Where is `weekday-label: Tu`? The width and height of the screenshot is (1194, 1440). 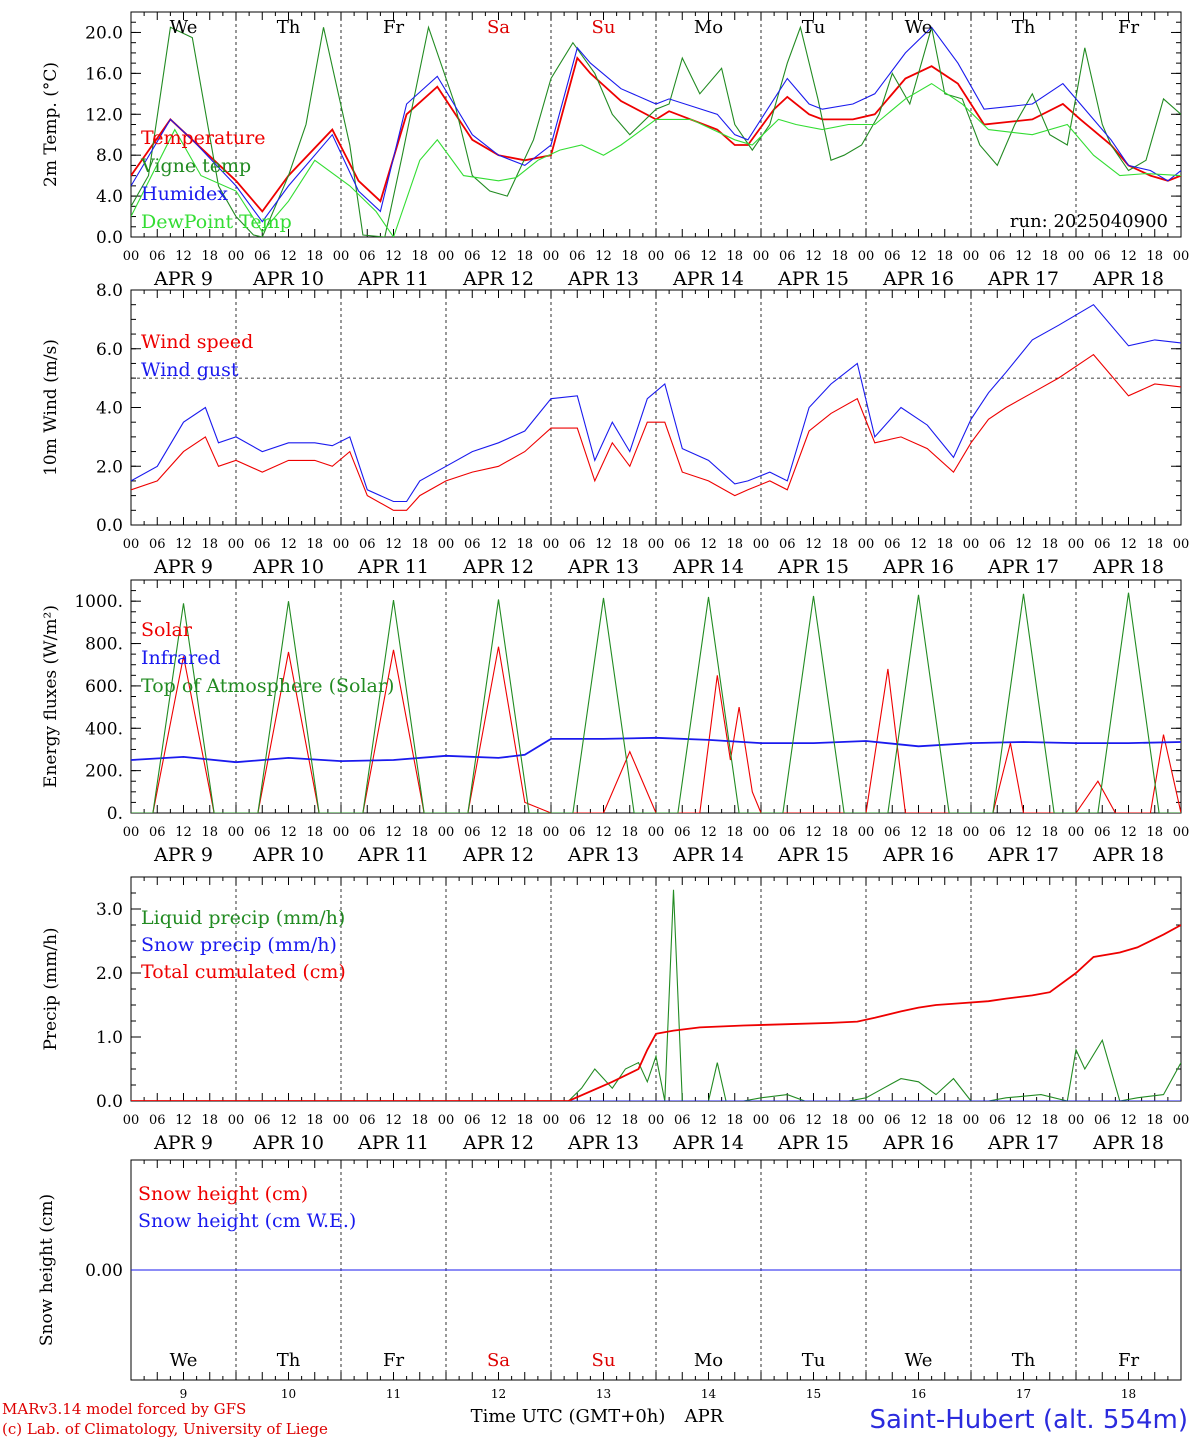 weekday-label: Tu is located at coordinates (814, 1360).